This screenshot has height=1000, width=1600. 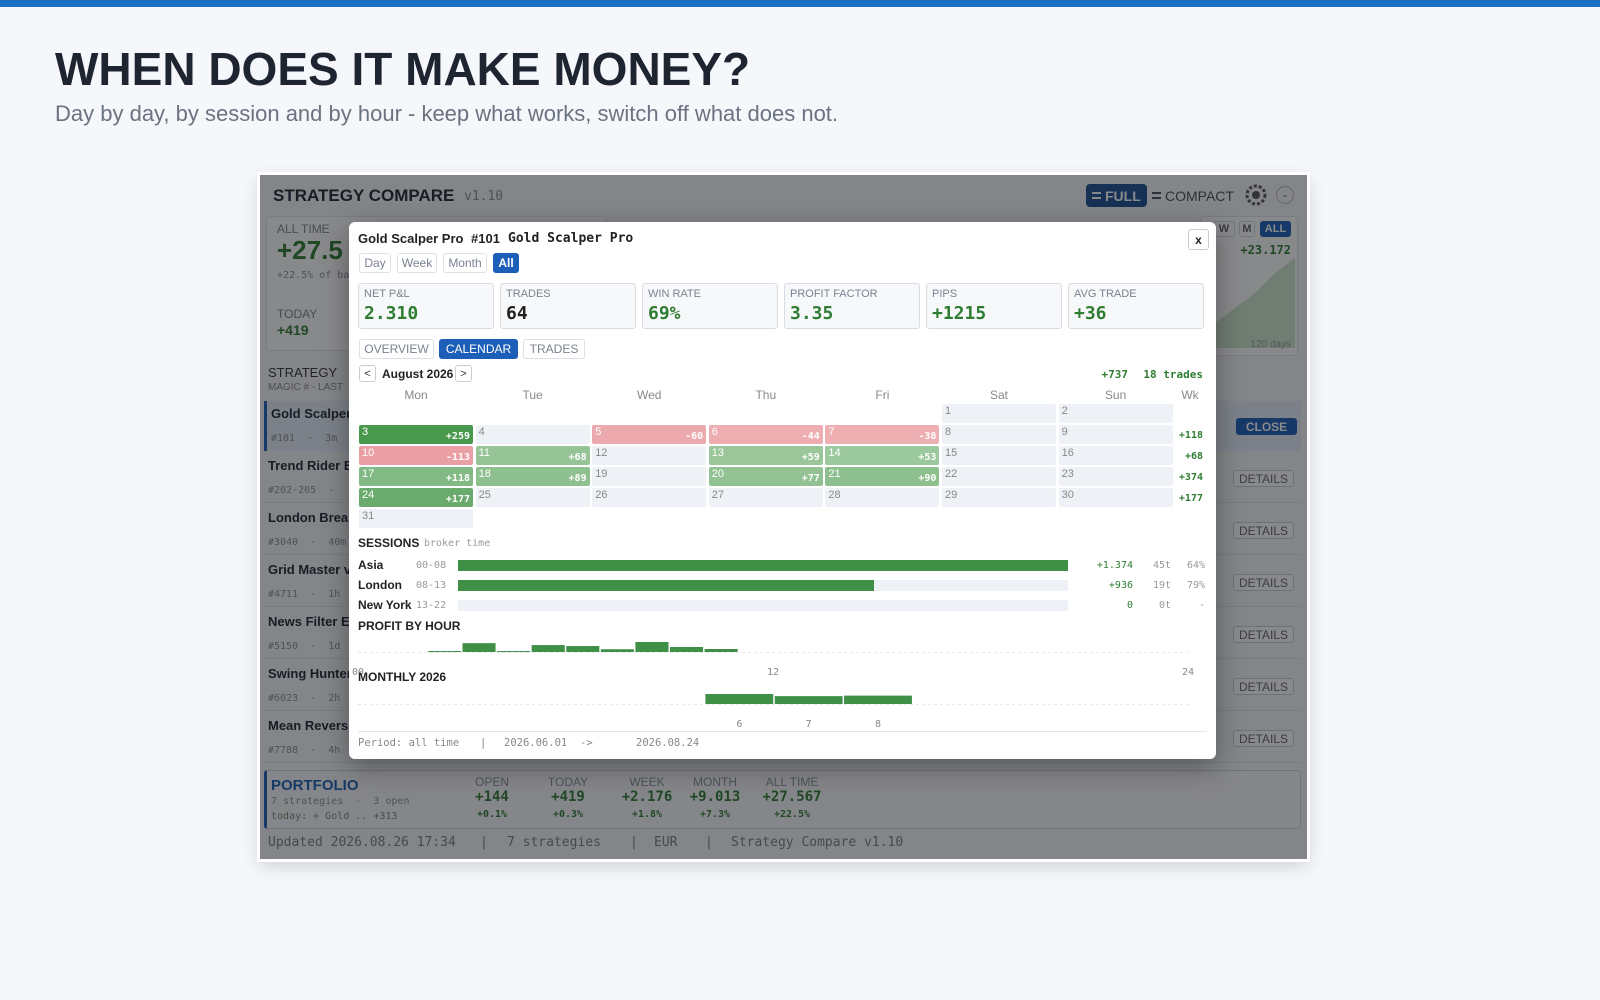 What do you see at coordinates (411, 238) in the screenshot?
I see `strategy-name: Gold Scalper Pro` at bounding box center [411, 238].